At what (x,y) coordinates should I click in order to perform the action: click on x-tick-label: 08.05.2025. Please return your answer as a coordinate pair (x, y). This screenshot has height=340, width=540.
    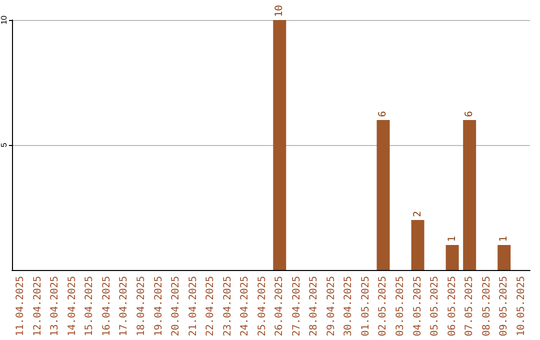
    Looking at the image, I should click on (486, 306).